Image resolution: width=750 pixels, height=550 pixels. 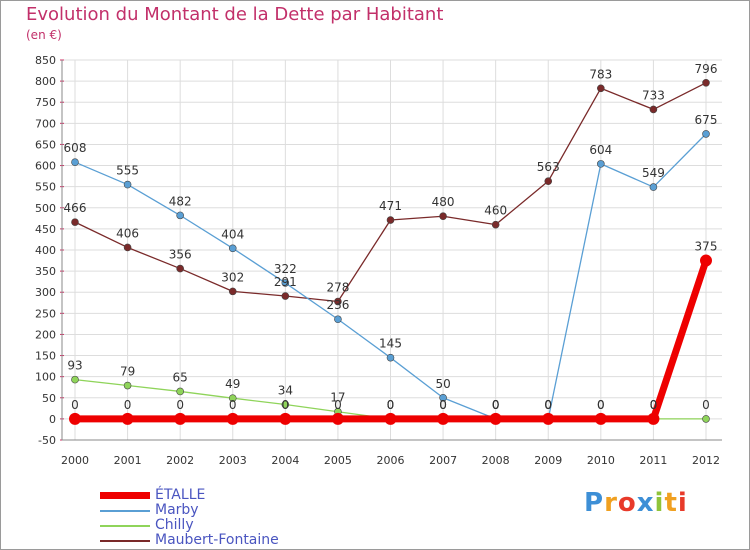 I want to click on logo-letter: P, so click(x=594, y=503).